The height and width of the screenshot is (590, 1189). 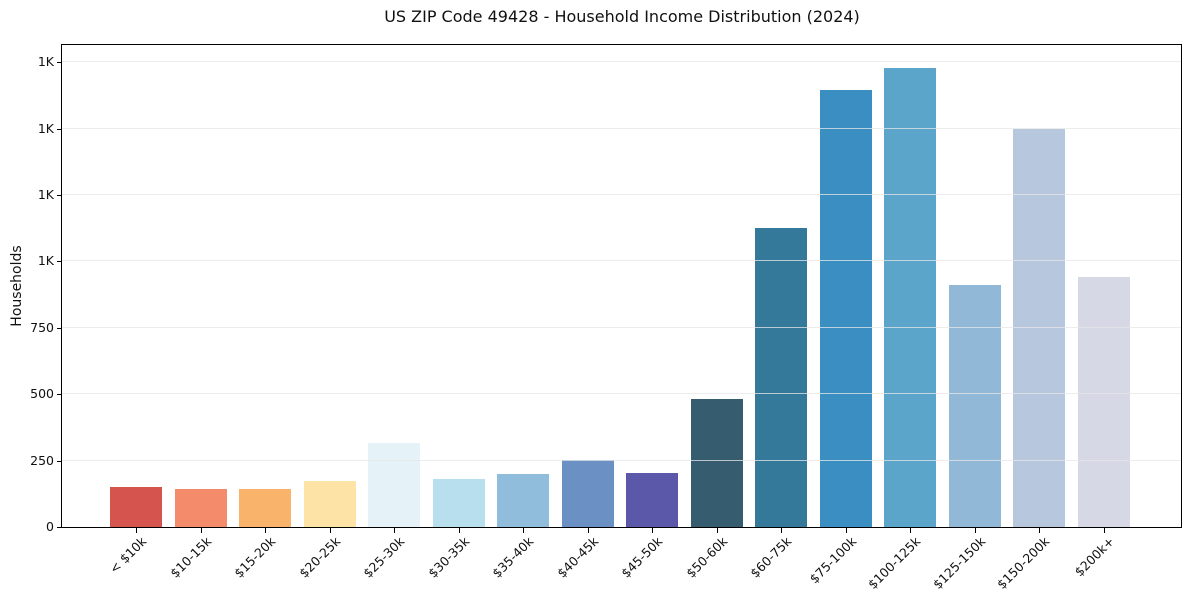 I want to click on bar-$150-200k, so click(x=1039, y=327).